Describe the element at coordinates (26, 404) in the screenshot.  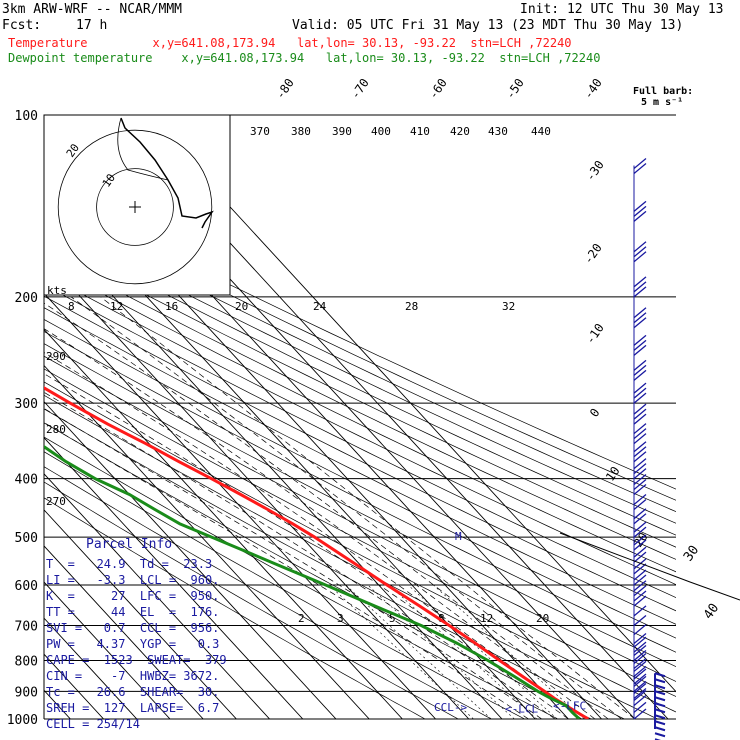
I see `pressure-tick-label: 300` at that location.